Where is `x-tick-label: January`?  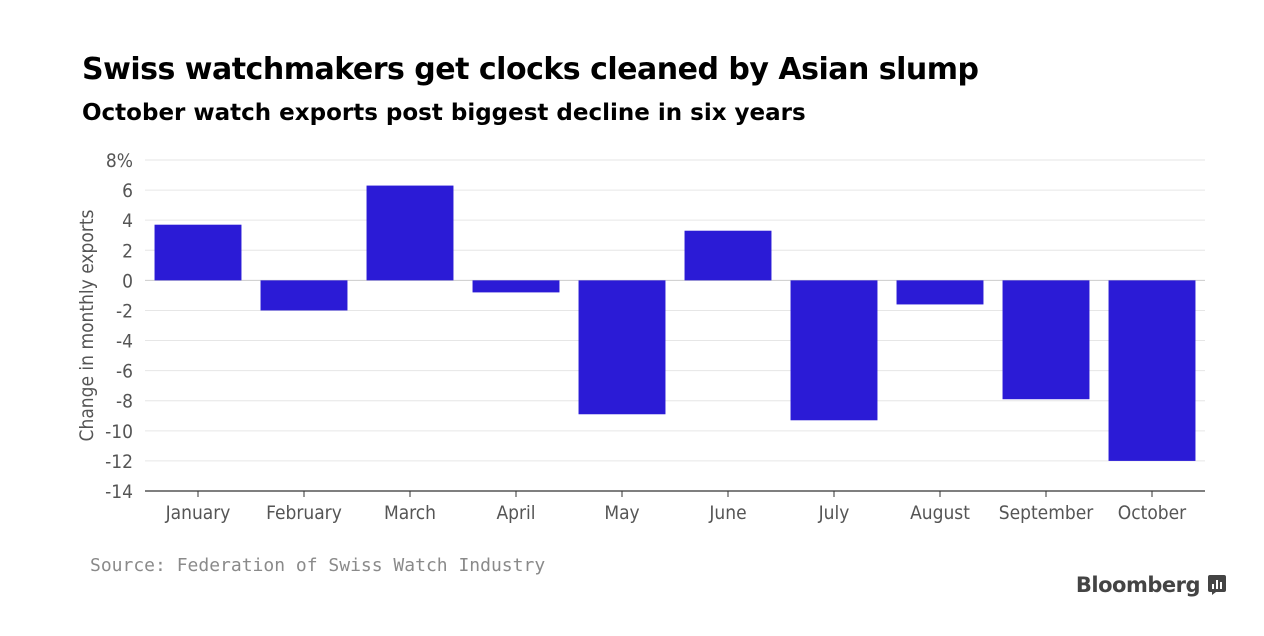 x-tick-label: January is located at coordinates (198, 513).